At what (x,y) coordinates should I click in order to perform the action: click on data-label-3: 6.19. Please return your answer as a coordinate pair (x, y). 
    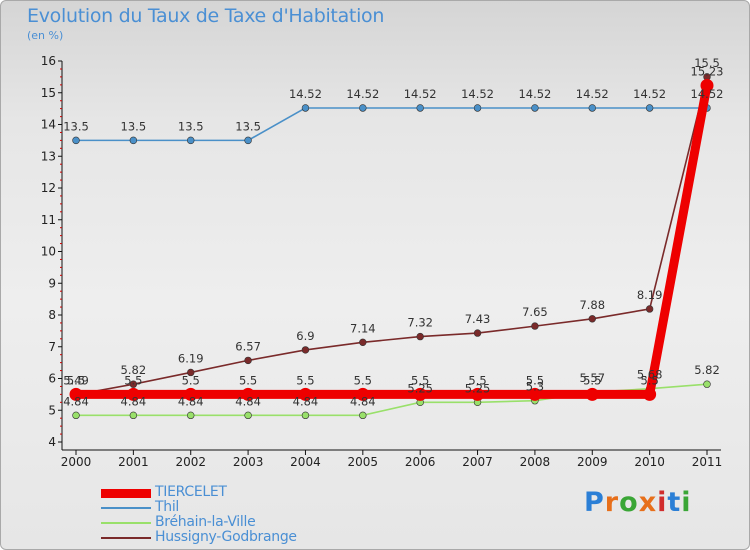
    Looking at the image, I should click on (191, 358).